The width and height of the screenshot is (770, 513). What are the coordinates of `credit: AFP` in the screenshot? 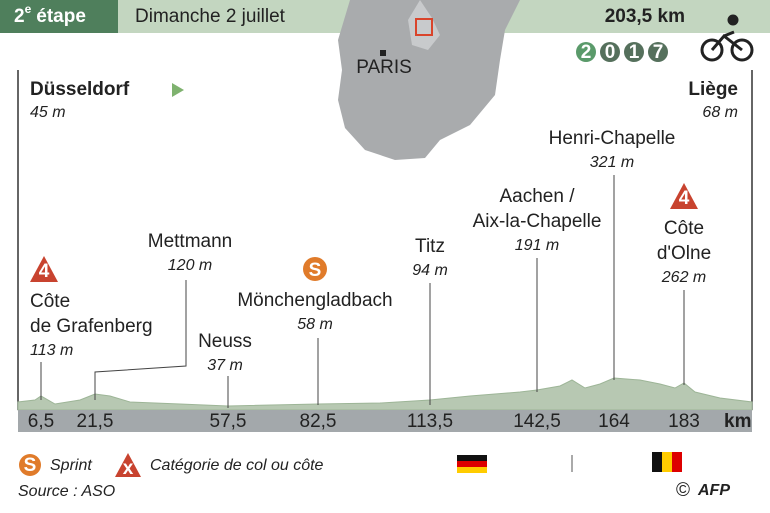 It's located at (713, 490).